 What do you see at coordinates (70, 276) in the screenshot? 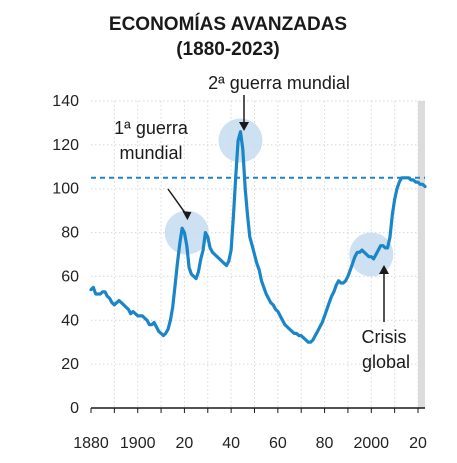
I see `y-tick-label: 60` at bounding box center [70, 276].